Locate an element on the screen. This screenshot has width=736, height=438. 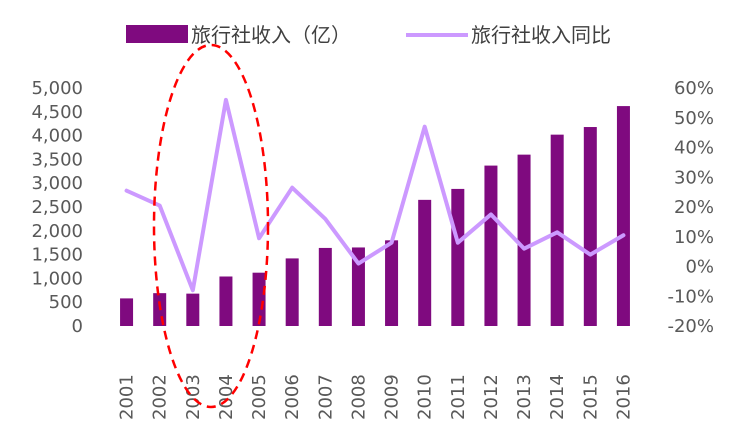
right-tick-label: 0% is located at coordinates (699, 267).